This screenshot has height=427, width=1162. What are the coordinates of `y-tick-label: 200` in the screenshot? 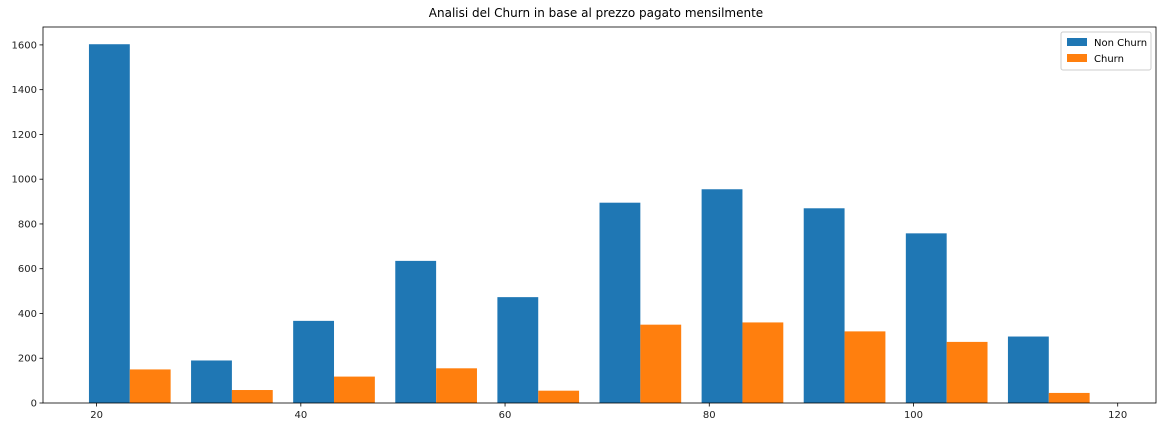 It's located at (27, 359).